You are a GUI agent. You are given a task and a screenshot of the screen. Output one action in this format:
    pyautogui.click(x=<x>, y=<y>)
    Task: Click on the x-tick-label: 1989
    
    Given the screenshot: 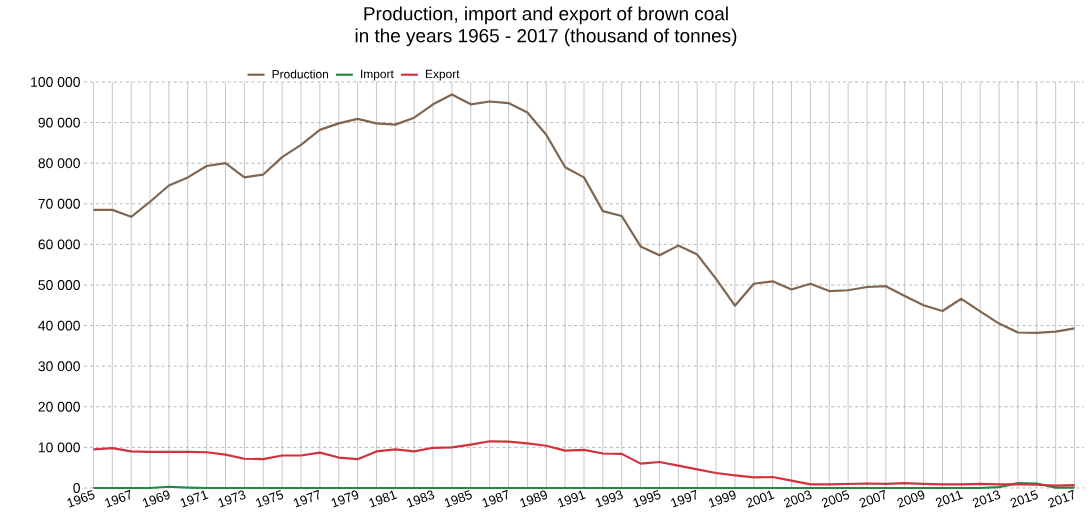 What is the action you would take?
    pyautogui.click(x=534, y=499)
    